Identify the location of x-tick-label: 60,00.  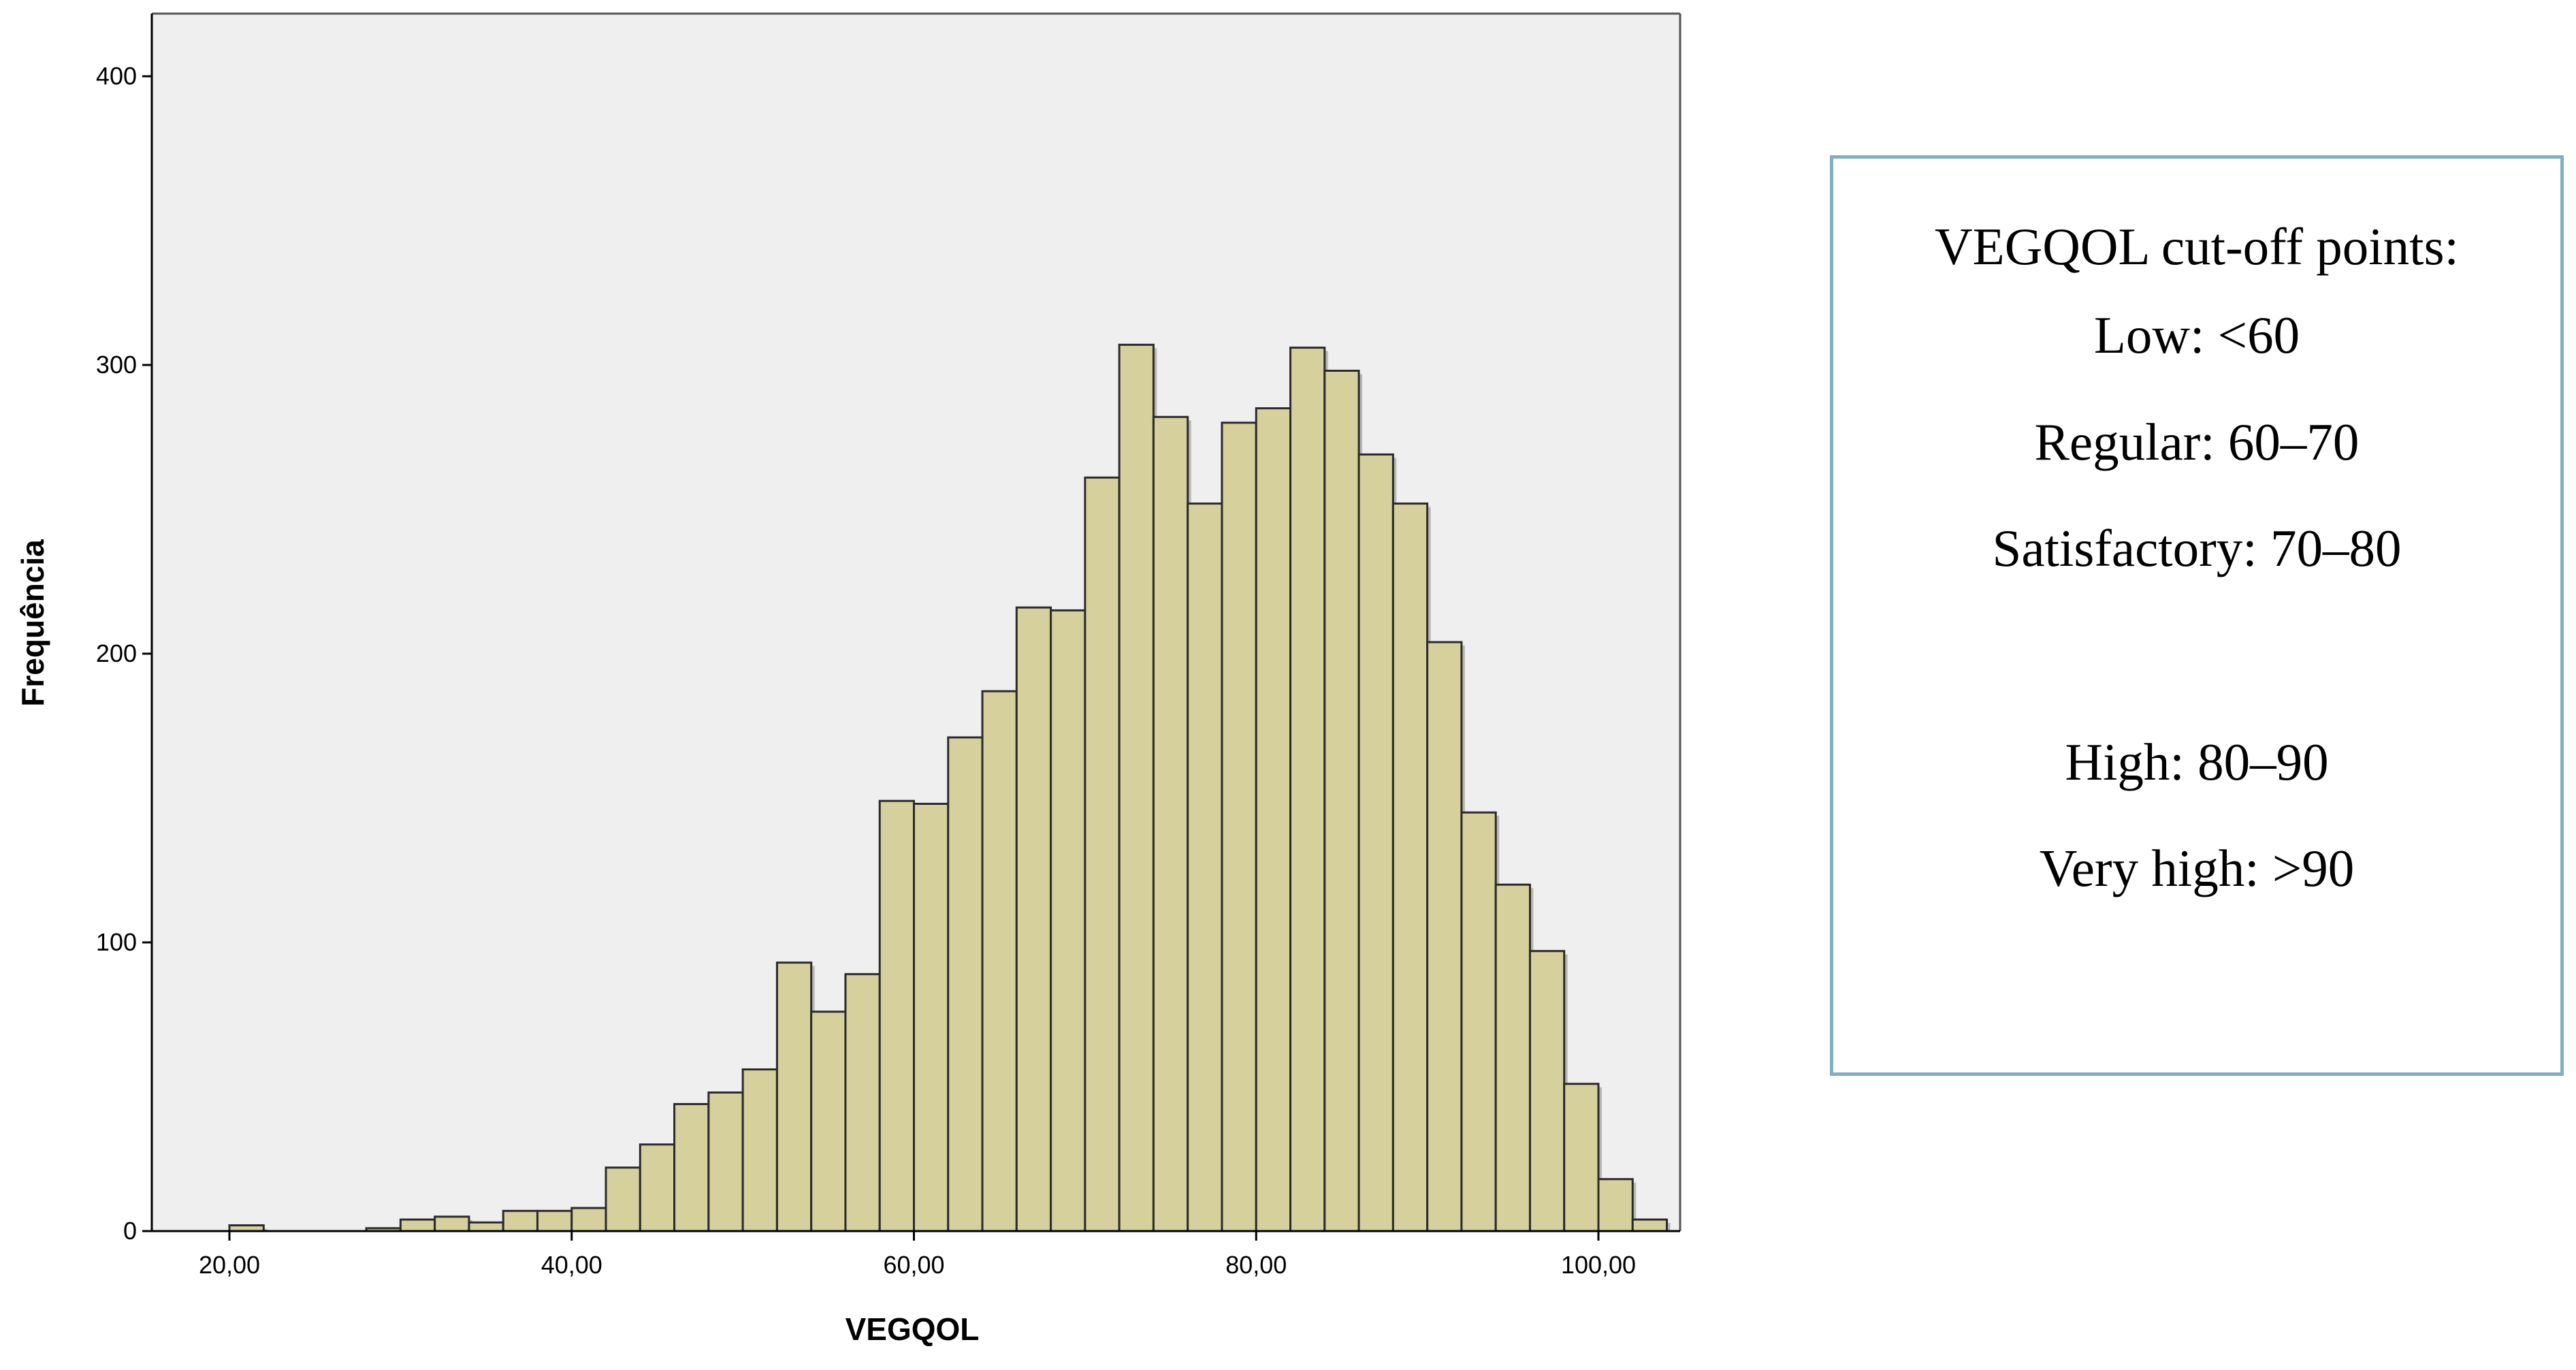
(914, 1265).